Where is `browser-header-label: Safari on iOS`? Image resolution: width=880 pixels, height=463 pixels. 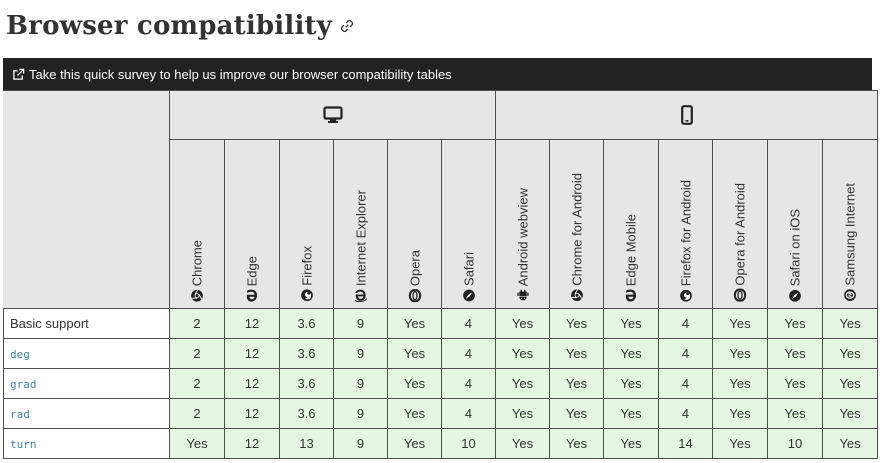
browser-header-label: Safari on iOS is located at coordinates (795, 255).